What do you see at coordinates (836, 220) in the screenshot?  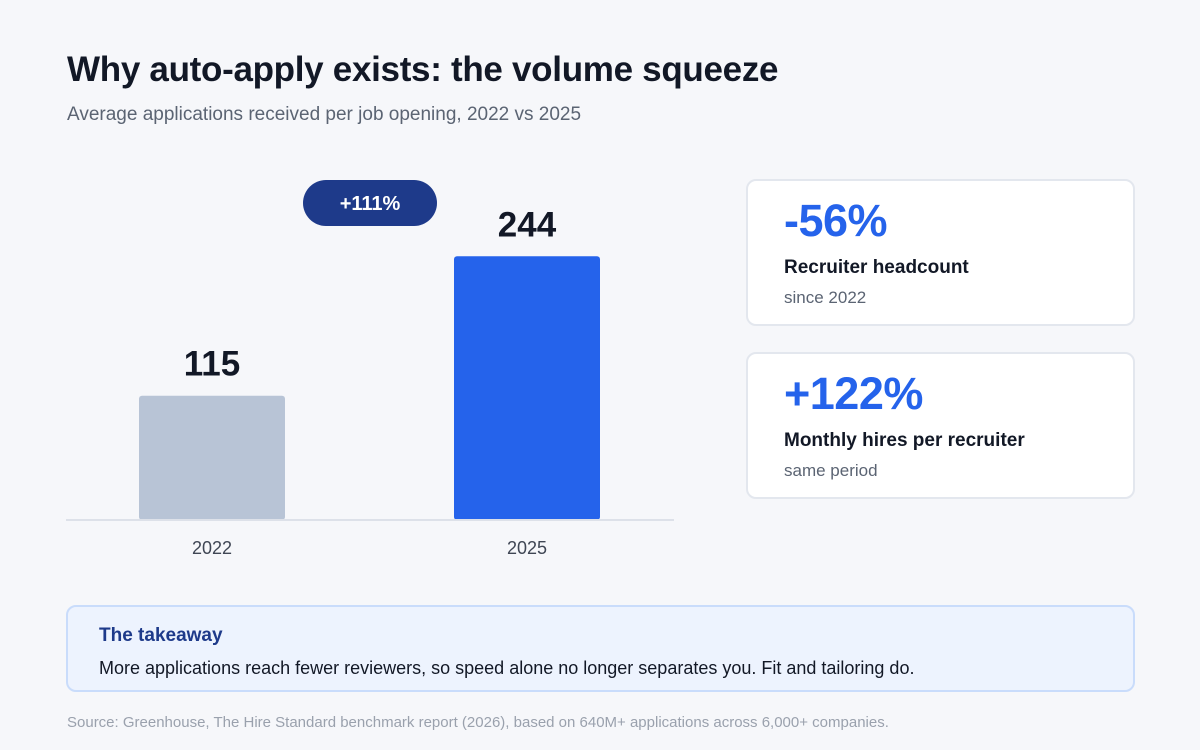 I see `stat-value: -56%` at bounding box center [836, 220].